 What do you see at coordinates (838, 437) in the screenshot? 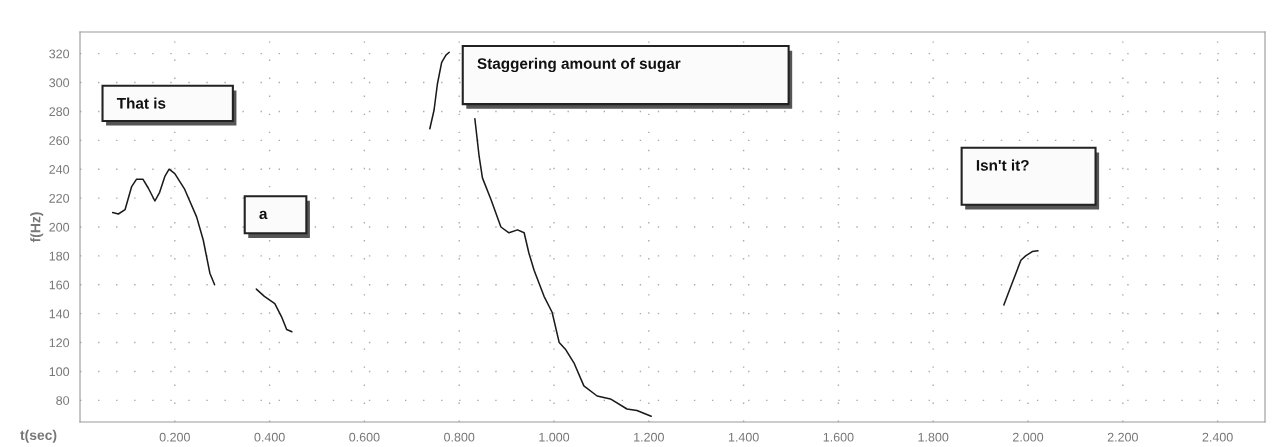
I see `x-tick-label: 1.600` at bounding box center [838, 437].